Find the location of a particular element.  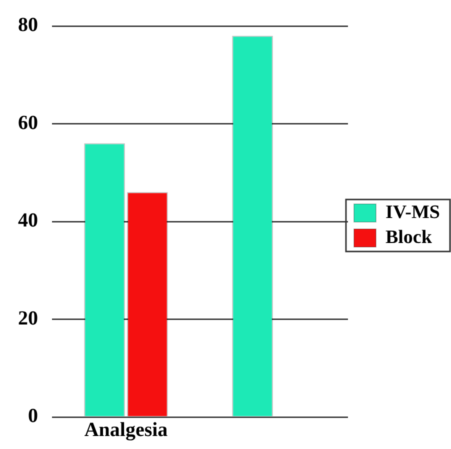

legend-label: Block is located at coordinates (408, 237).